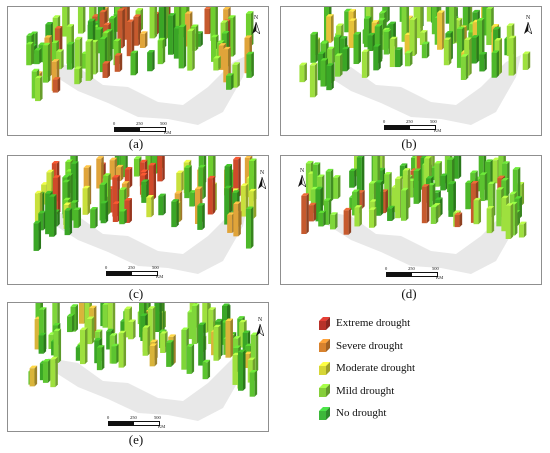  I want to click on legend-item: Severe drought, so click(403, 346).